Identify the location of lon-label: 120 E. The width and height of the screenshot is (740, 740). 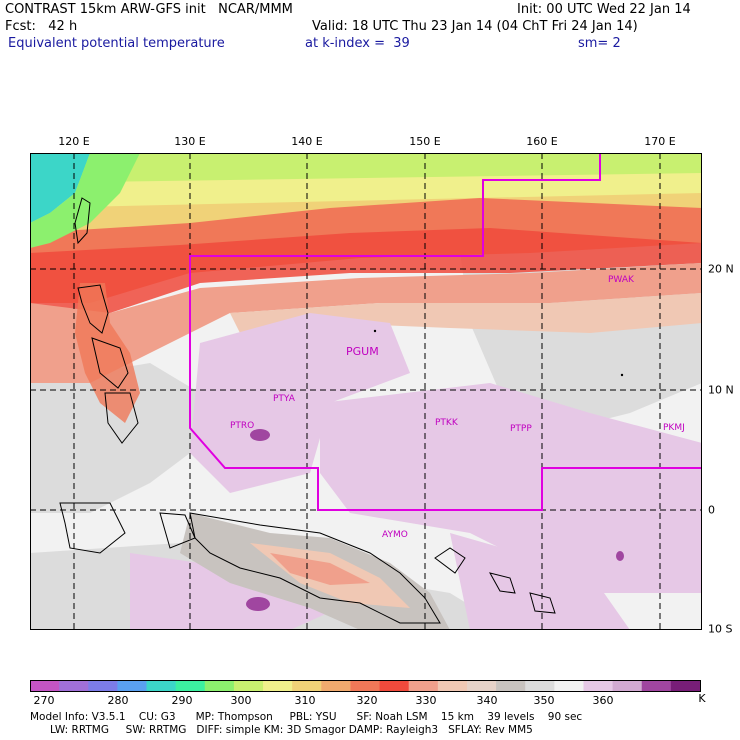
(74, 141).